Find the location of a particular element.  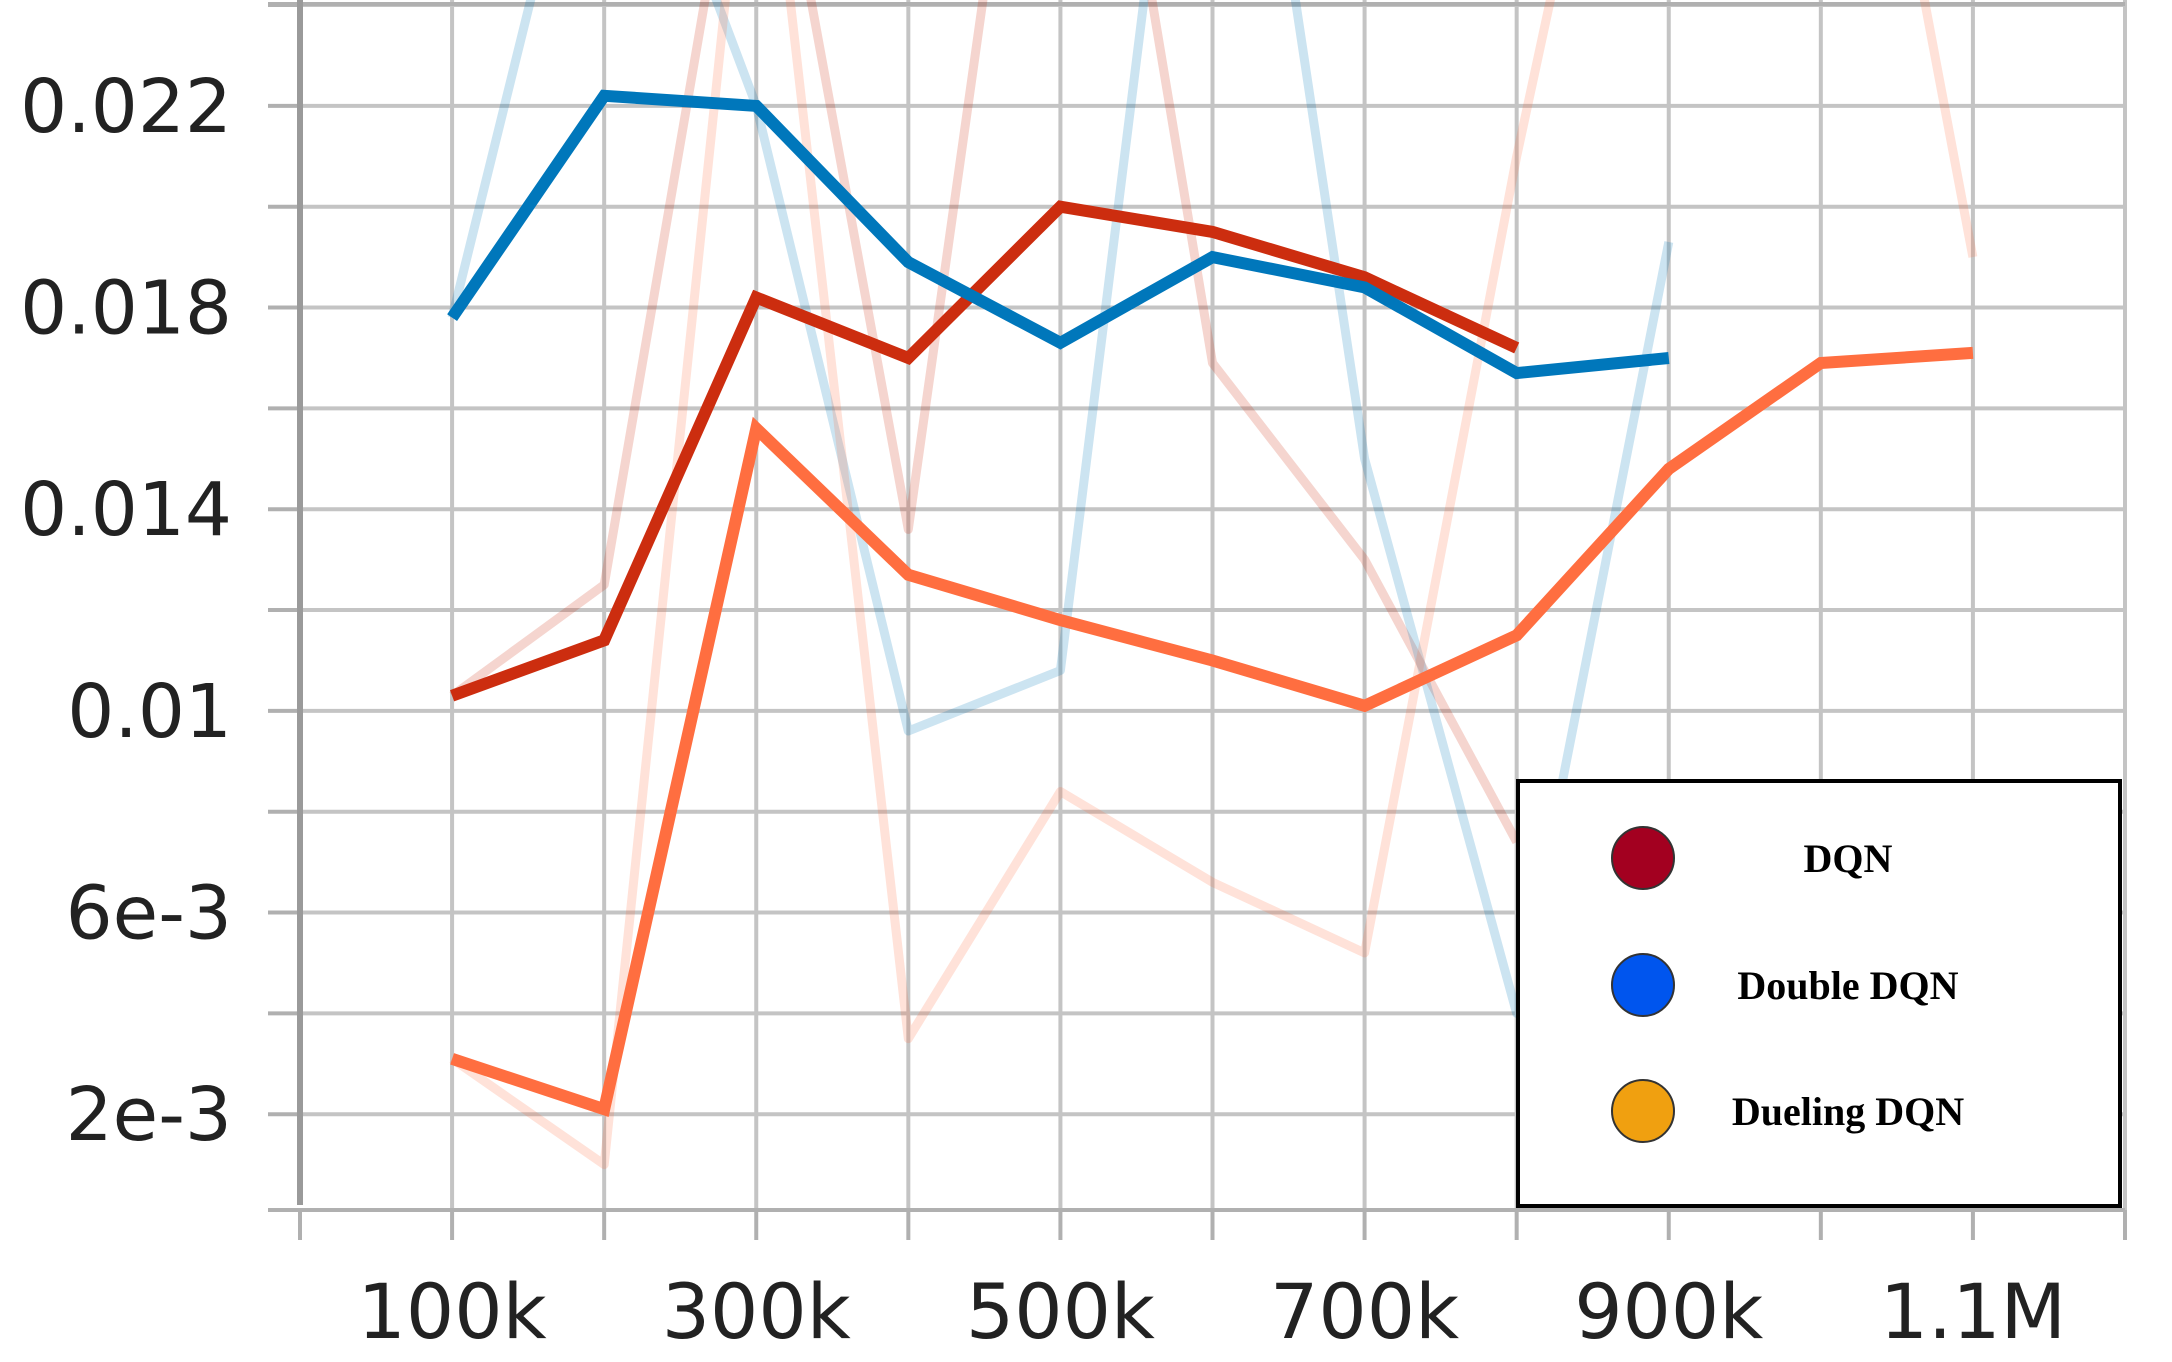

y-tick-label: 6e-3 is located at coordinates (149, 914).